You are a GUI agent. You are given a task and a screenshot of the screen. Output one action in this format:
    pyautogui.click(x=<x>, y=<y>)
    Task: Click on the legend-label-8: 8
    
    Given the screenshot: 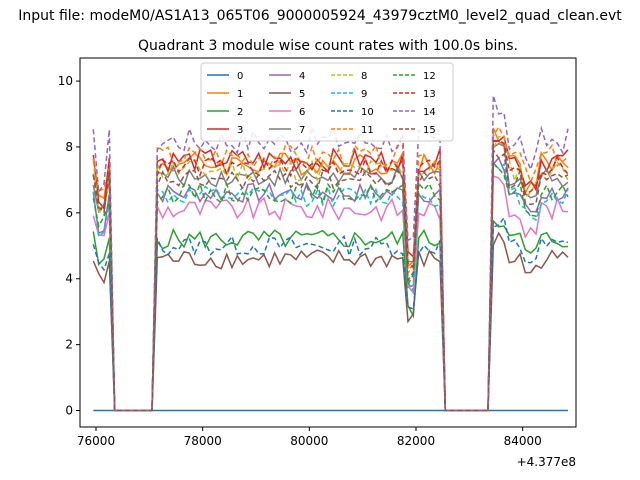 What is the action you would take?
    pyautogui.click(x=364, y=76)
    